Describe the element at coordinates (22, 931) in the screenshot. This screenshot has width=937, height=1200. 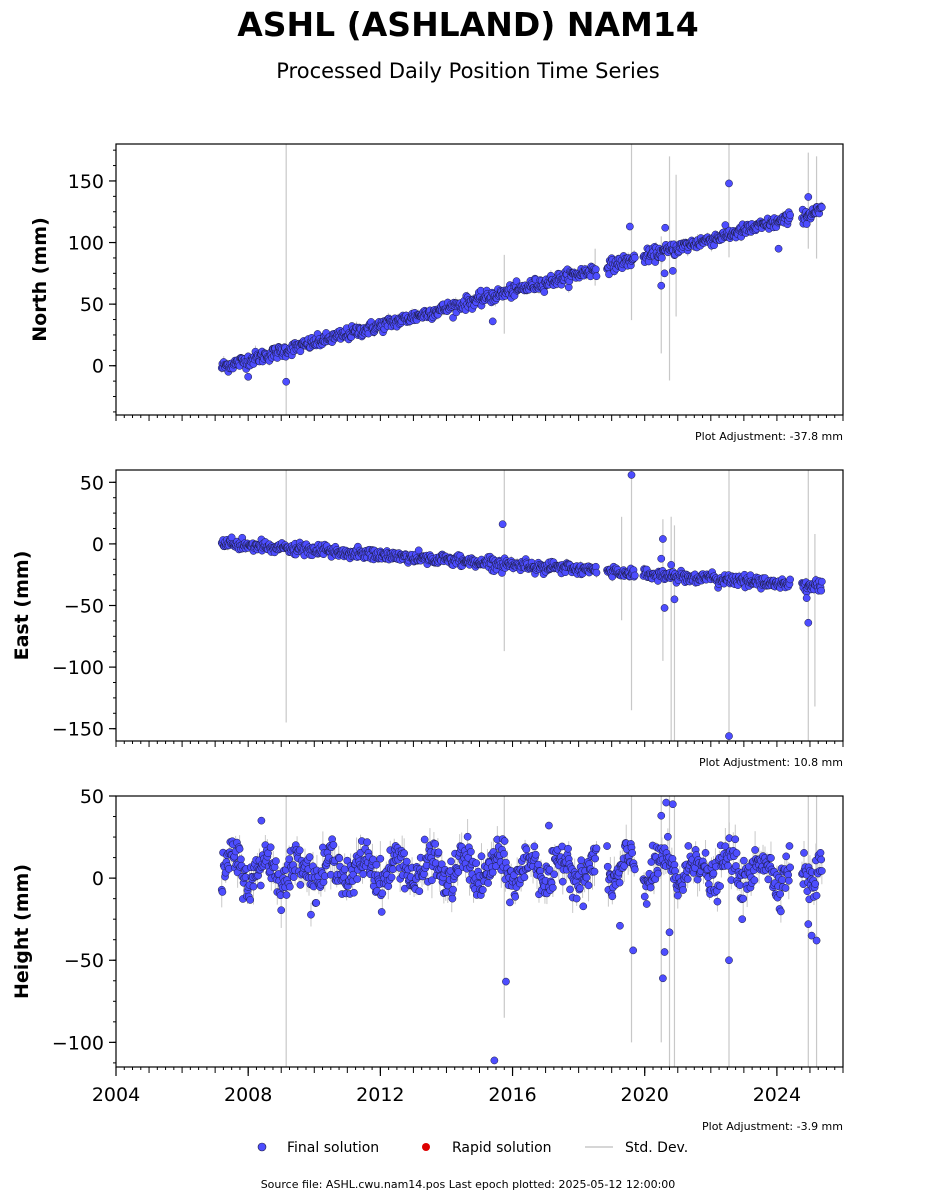
I see `y-axis-label: Height (mm)` at that location.